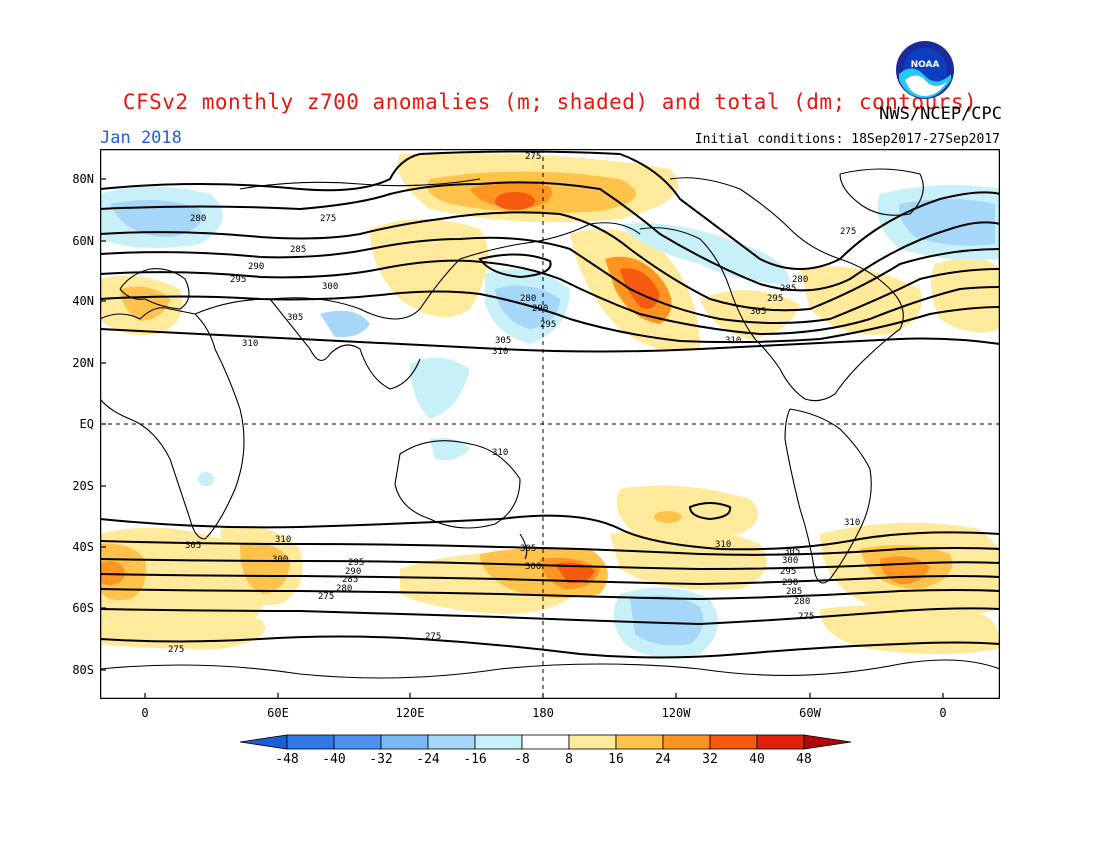 The image size is (1100, 850). Describe the element at coordinates (334, 759) in the screenshot. I see `colorbar-tick-label: -40` at that location.